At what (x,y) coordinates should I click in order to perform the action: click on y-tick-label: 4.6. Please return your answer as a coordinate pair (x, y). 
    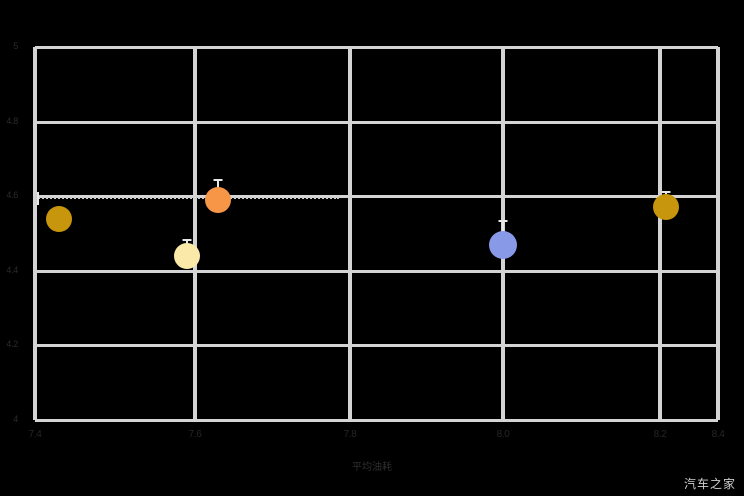
    Looking at the image, I should click on (12, 195).